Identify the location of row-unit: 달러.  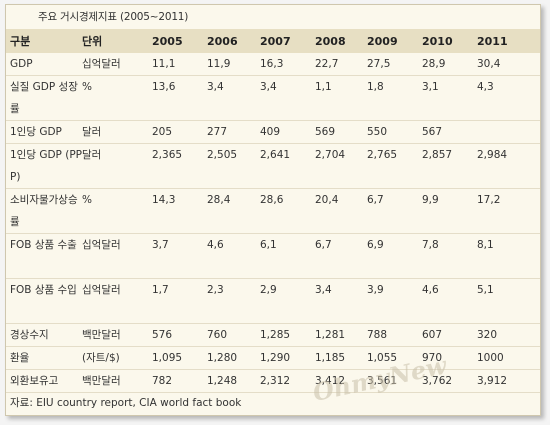
(117, 132).